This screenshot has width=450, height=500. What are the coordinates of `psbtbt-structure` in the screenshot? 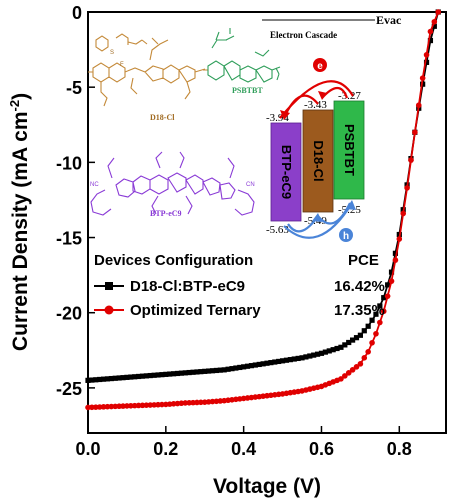 It's located at (244, 55).